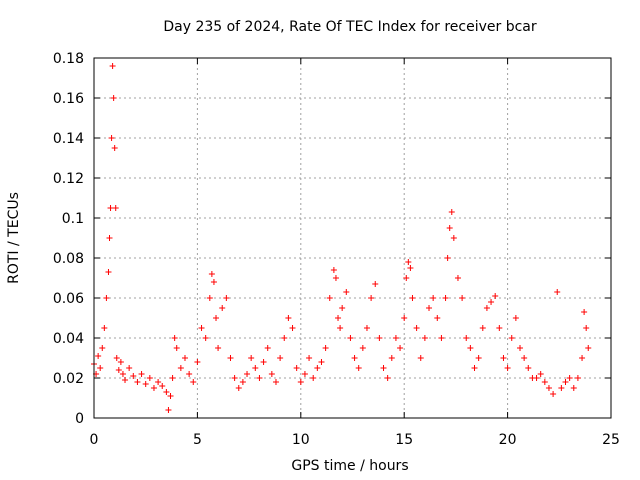 This screenshot has height=480, width=640. Describe the element at coordinates (355, 440) in the screenshot. I see `x-tick-labels: 0 5 10 15 20 25` at that location.